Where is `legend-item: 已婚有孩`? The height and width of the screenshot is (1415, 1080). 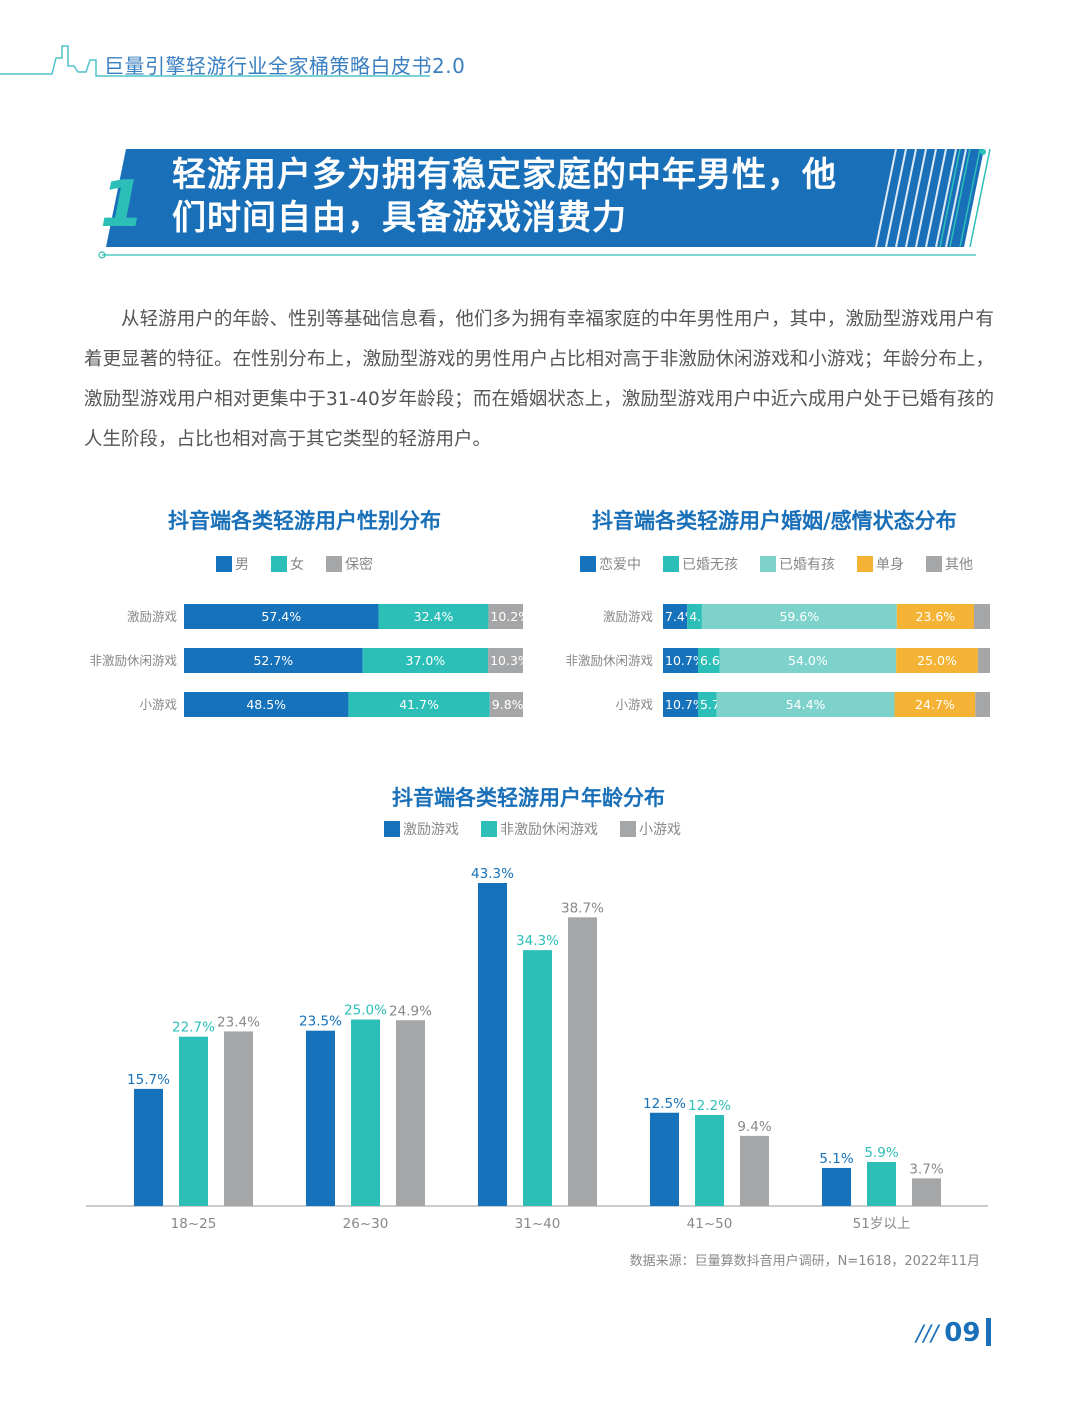 legend-item: 已婚有孩 is located at coordinates (797, 564).